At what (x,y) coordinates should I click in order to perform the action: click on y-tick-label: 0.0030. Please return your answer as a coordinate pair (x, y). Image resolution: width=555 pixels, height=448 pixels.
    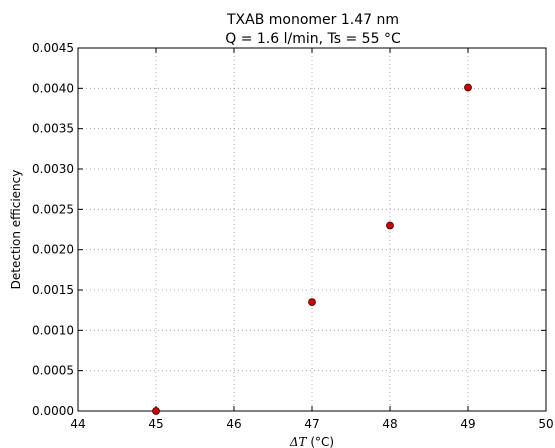
    Looking at the image, I should click on (53, 169).